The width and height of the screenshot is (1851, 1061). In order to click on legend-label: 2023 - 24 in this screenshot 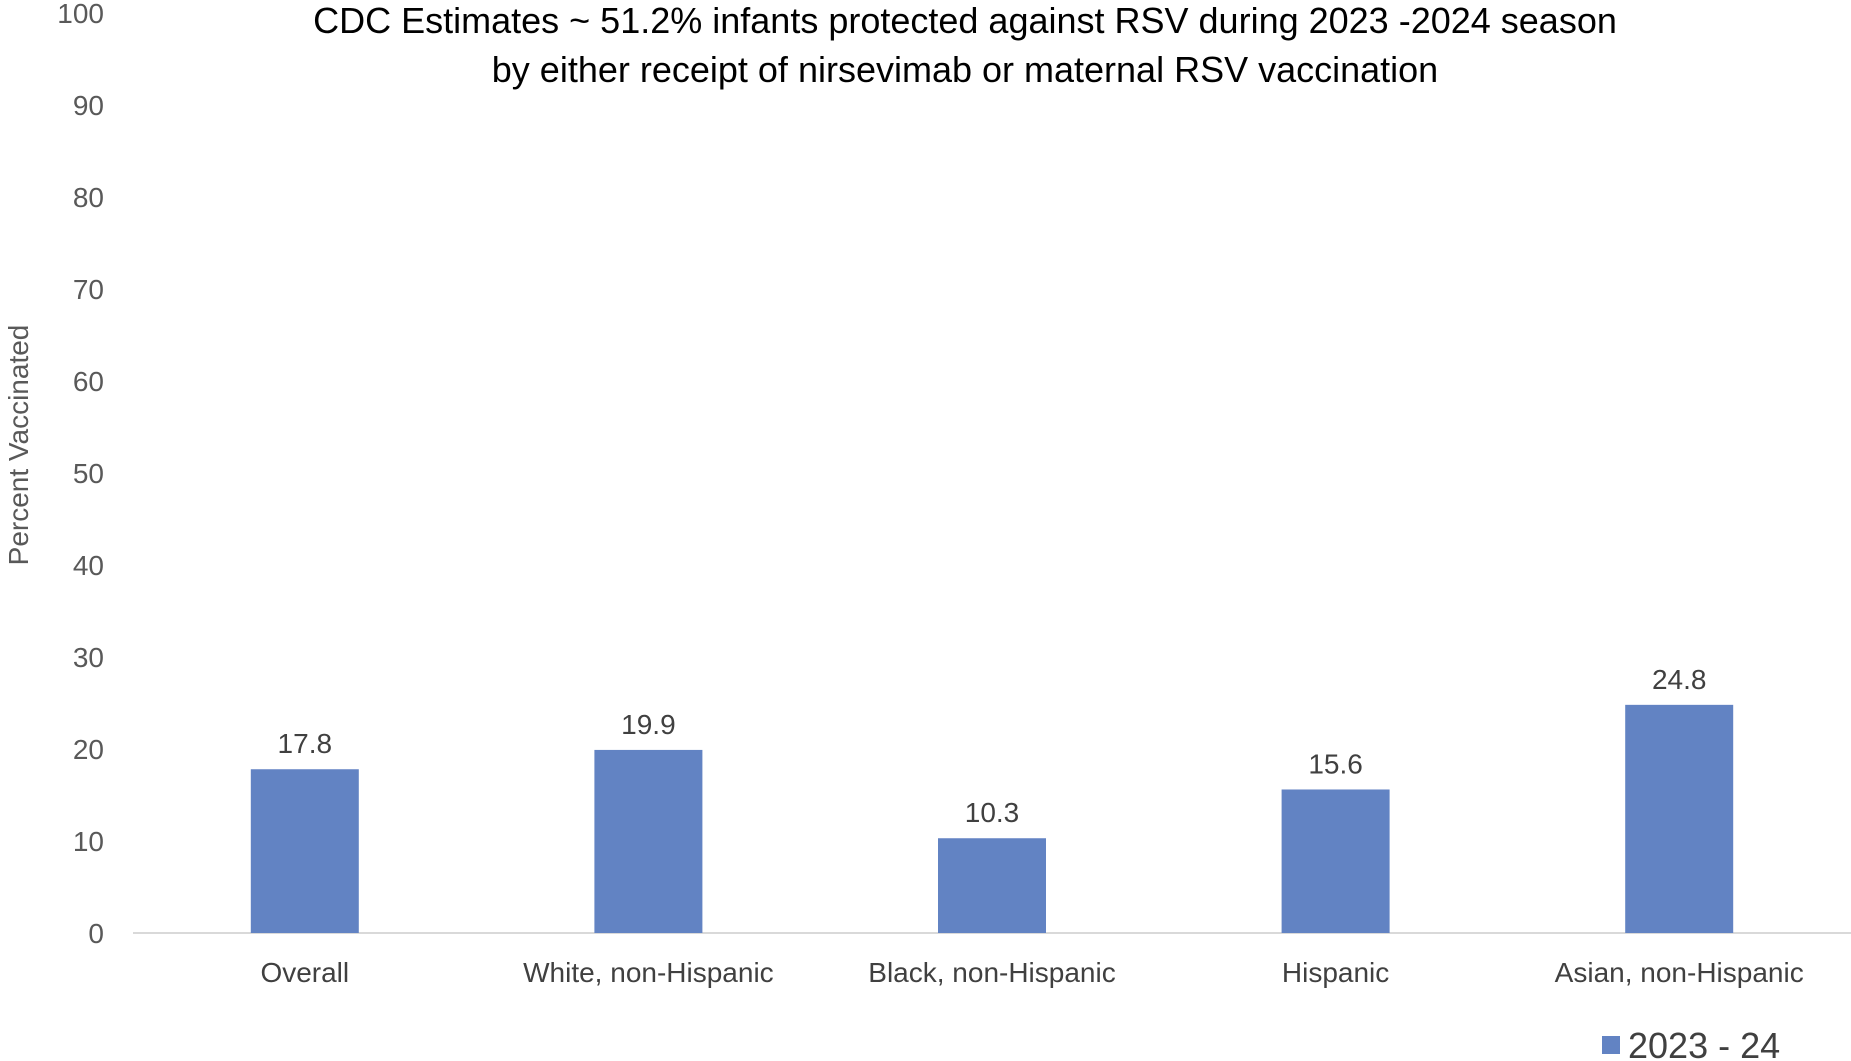, I will do `click(1704, 1043)`.